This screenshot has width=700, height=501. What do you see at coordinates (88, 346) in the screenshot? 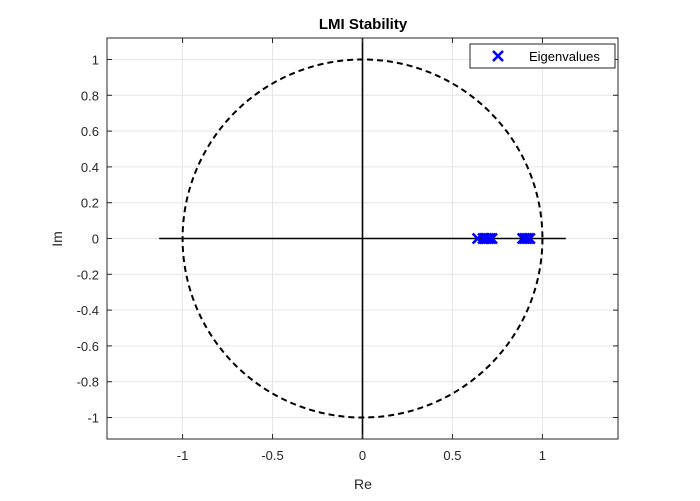
I see `y-tick-label: -0.6` at bounding box center [88, 346].